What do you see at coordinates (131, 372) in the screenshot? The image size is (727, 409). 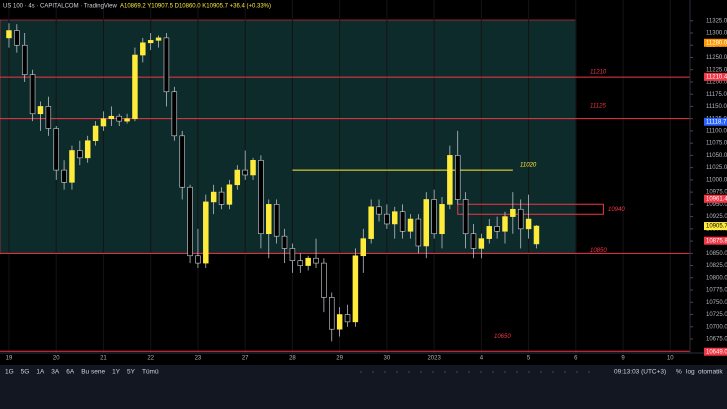 I see `range-button: 5Y` at bounding box center [131, 372].